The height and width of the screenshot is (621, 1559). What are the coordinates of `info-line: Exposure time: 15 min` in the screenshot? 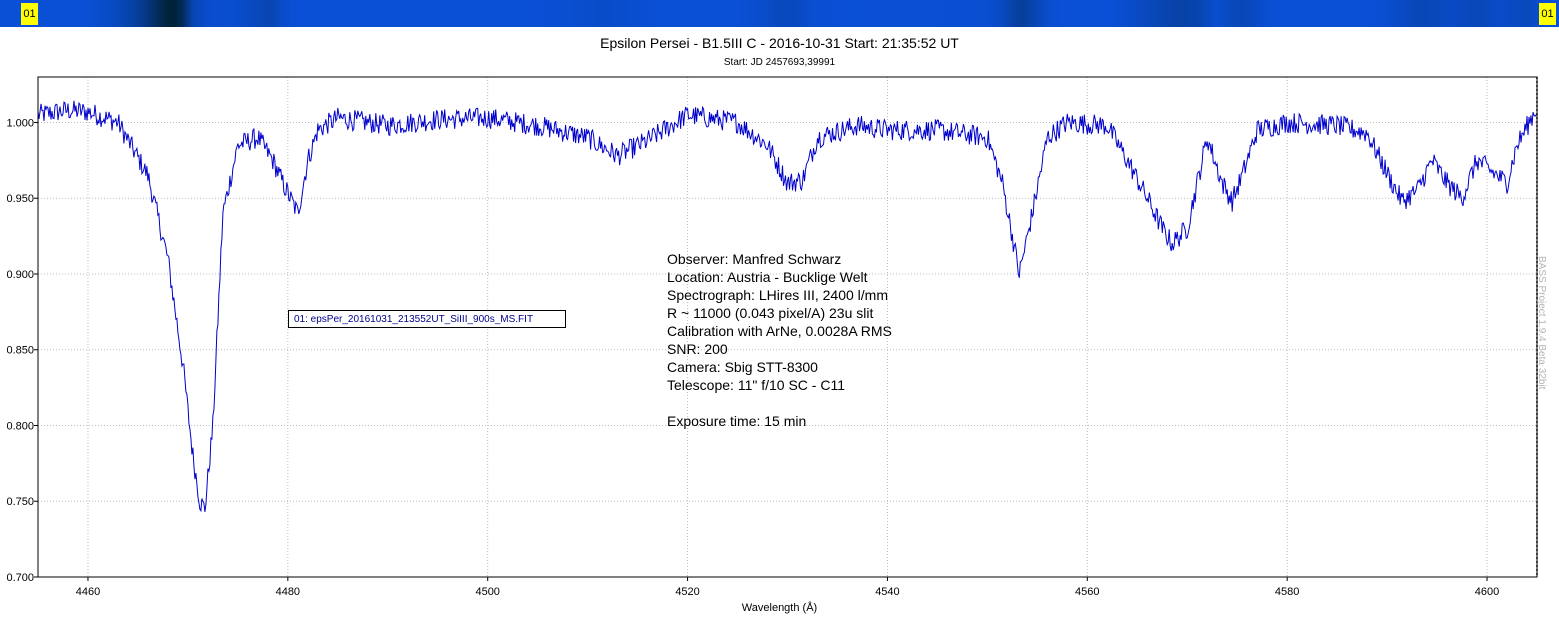 It's located at (737, 421).